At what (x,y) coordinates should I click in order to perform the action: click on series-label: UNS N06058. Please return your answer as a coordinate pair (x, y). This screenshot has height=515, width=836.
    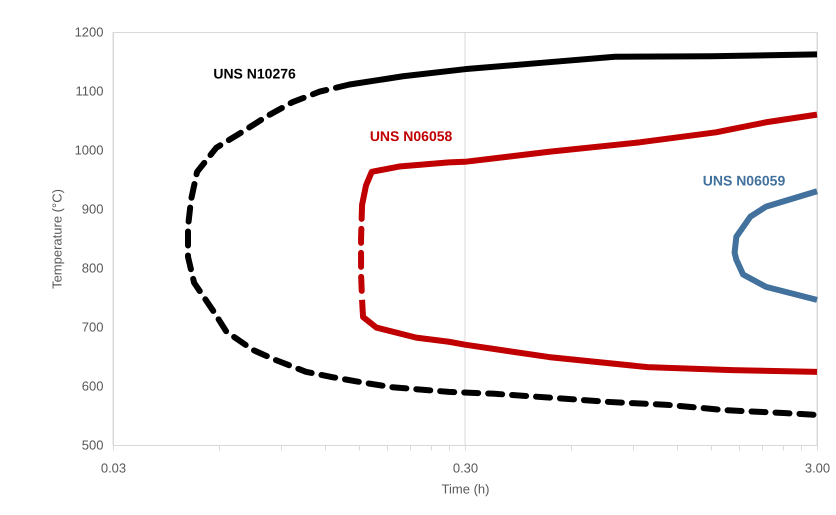
    Looking at the image, I should click on (411, 136).